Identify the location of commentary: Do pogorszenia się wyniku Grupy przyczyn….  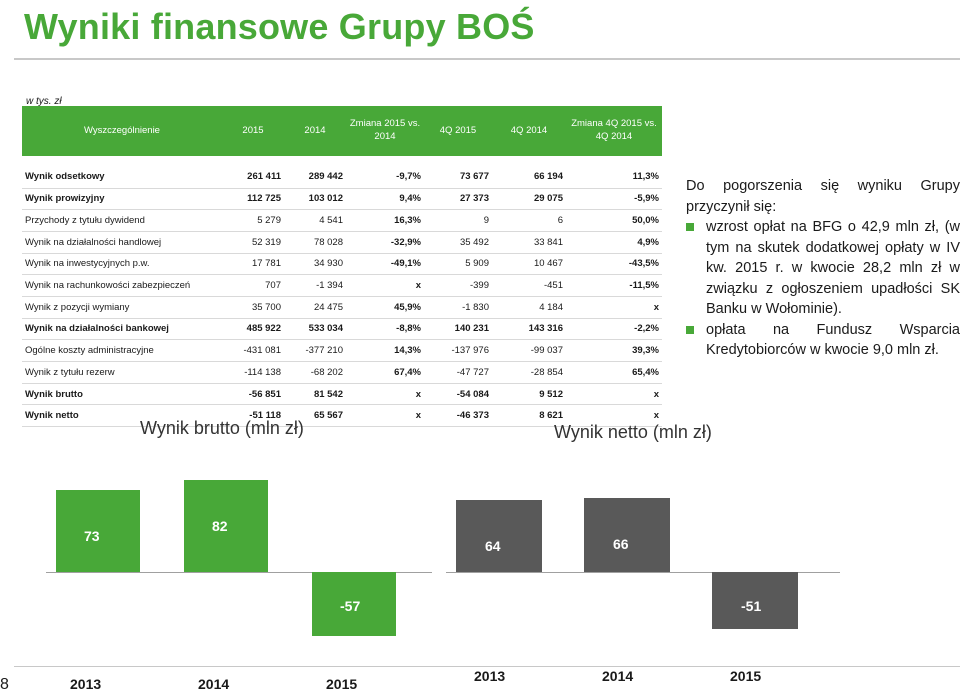
(823, 268).